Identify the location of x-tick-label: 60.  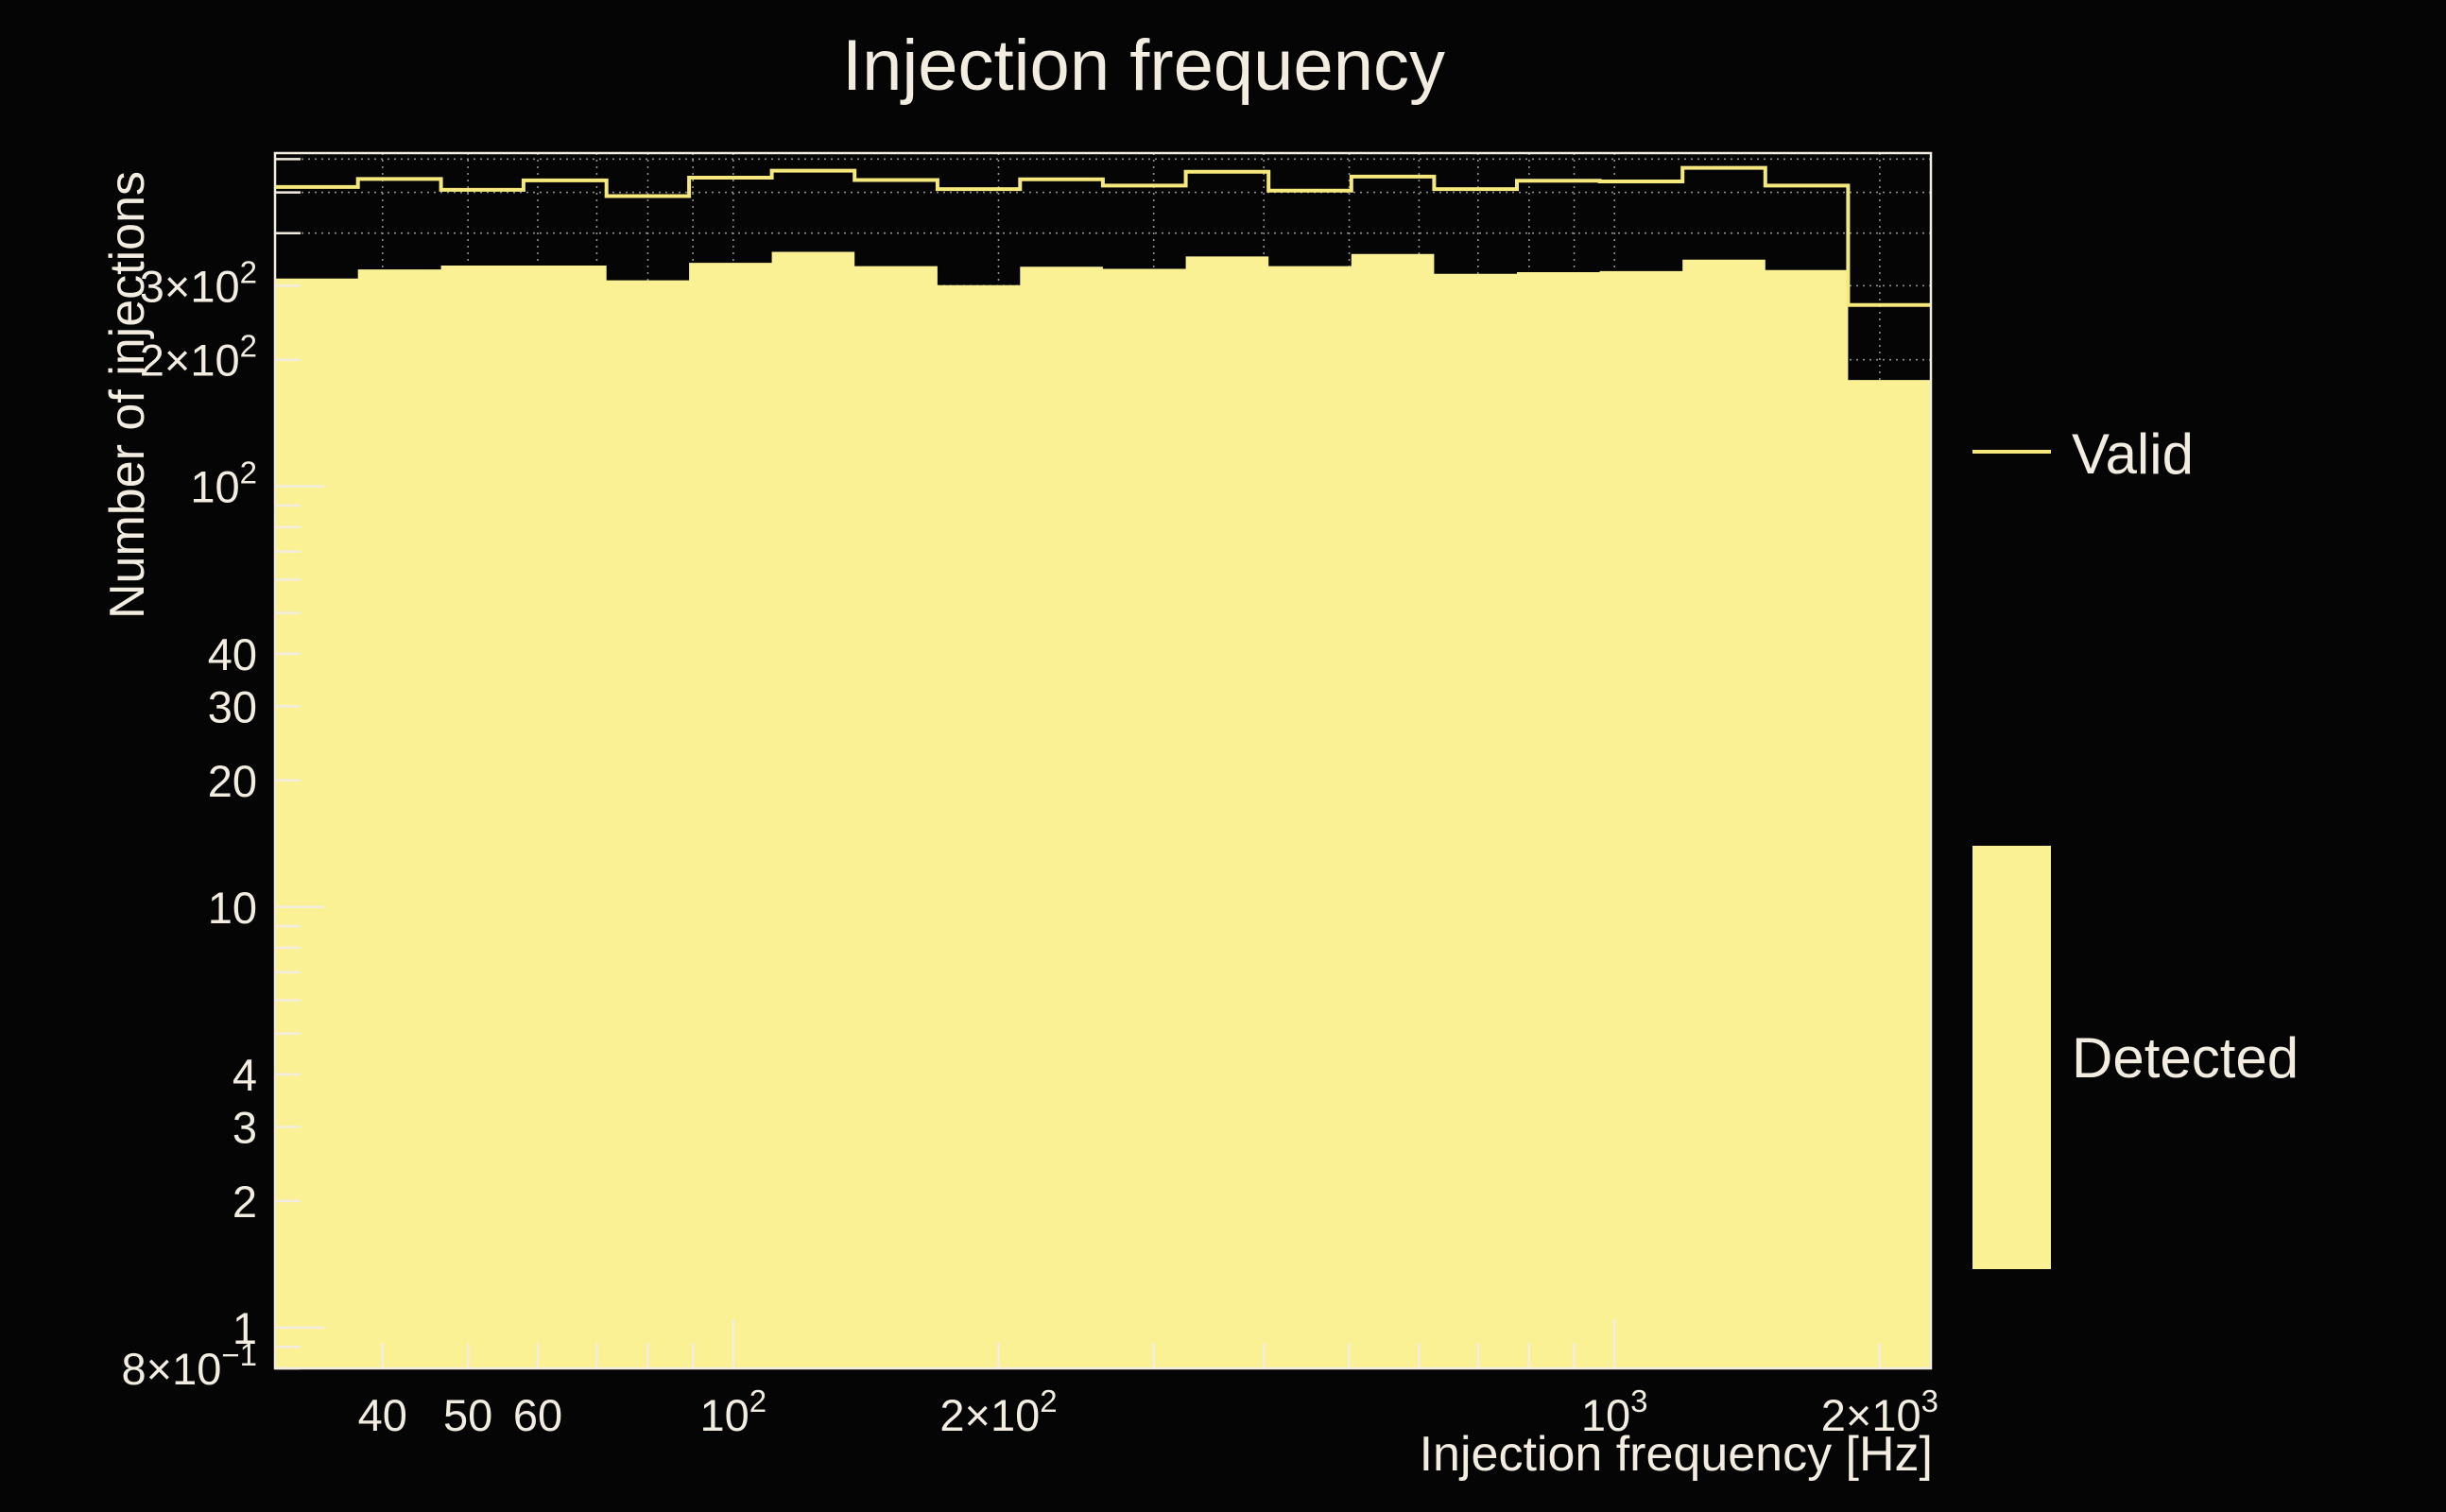
(537, 1415).